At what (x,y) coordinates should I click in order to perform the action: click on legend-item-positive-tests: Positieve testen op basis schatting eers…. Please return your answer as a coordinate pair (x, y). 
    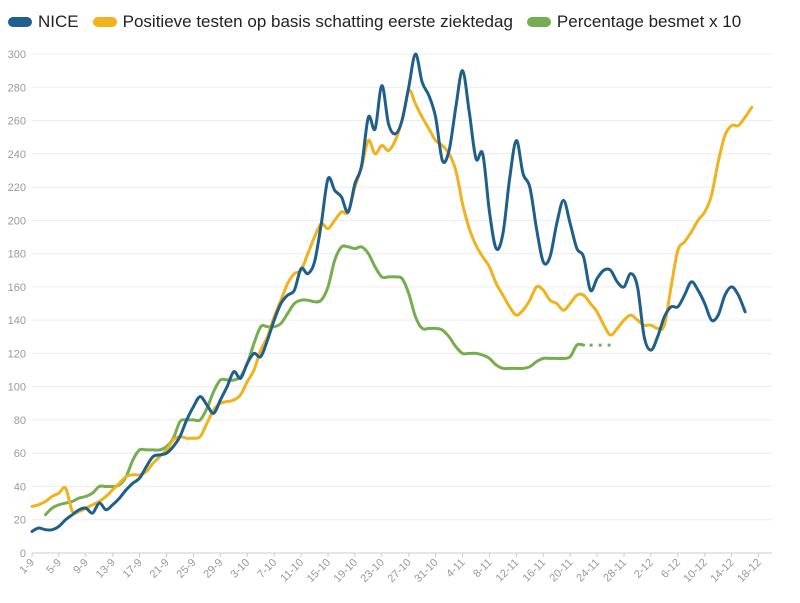
    Looking at the image, I should click on (302, 22).